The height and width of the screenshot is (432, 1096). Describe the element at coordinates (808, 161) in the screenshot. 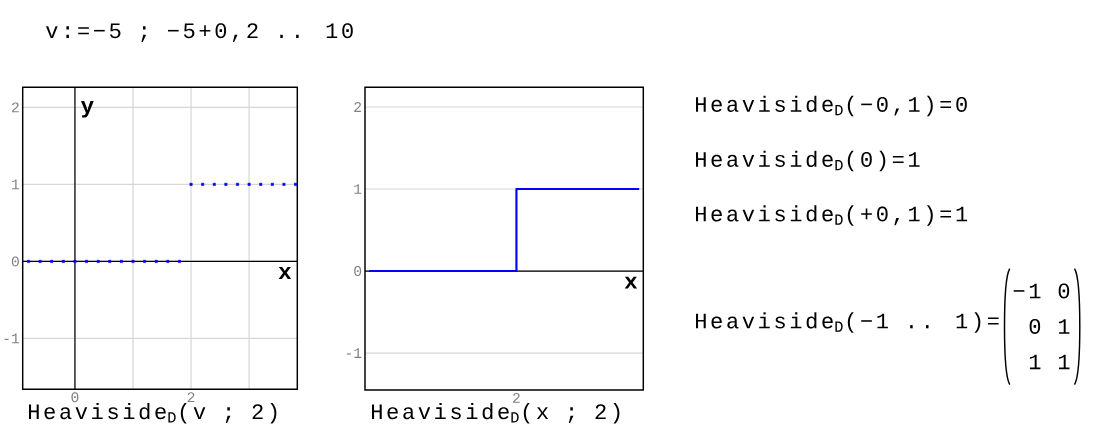

I see `text: Heaviside$_{D}$(0)=1` at that location.